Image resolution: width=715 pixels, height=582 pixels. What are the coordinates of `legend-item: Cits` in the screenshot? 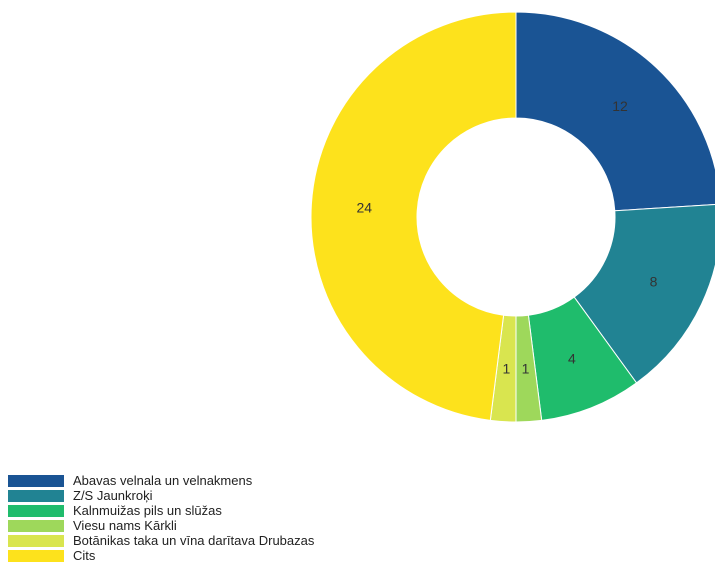 It's located at (161, 555).